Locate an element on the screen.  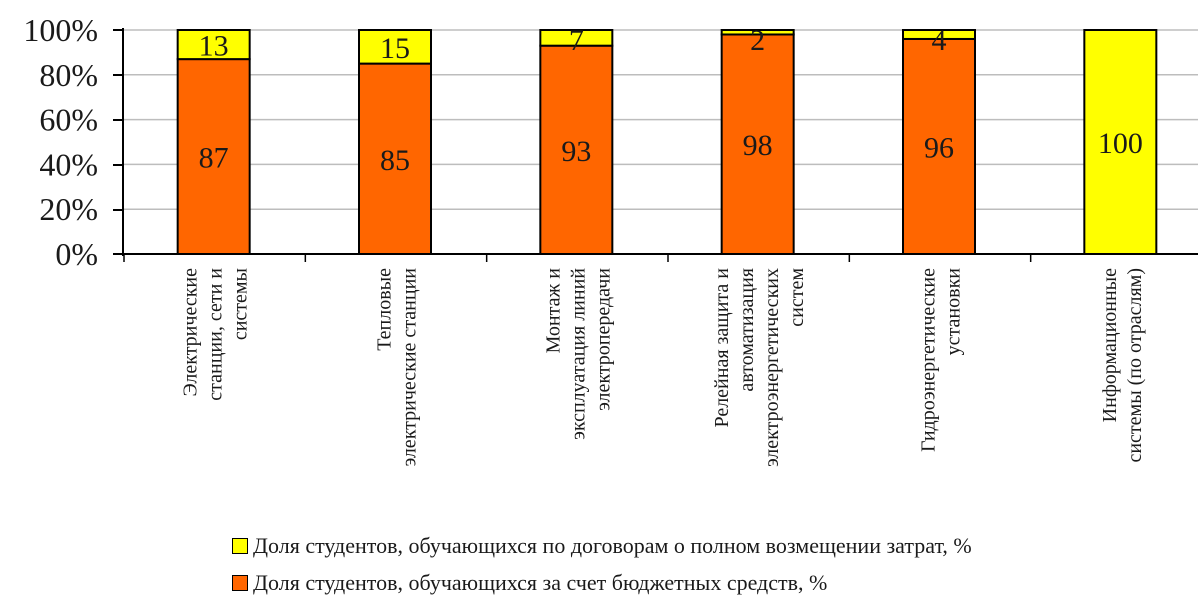
x-category-label: систем is located at coordinates (797, 297).